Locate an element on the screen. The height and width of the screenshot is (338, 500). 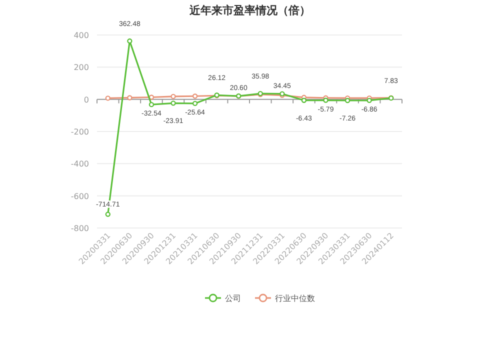
y-tick-label: -400 is located at coordinates (79, 164).